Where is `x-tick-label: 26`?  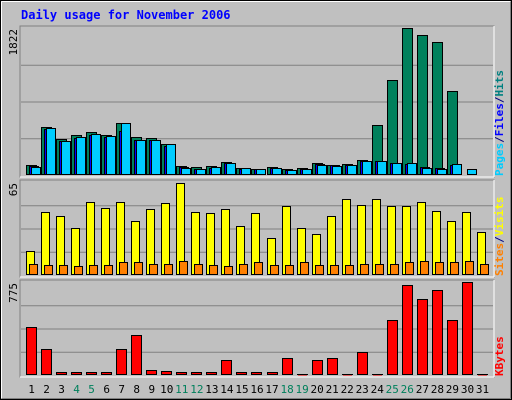
x-tick-label: 26 is located at coordinates (407, 389).